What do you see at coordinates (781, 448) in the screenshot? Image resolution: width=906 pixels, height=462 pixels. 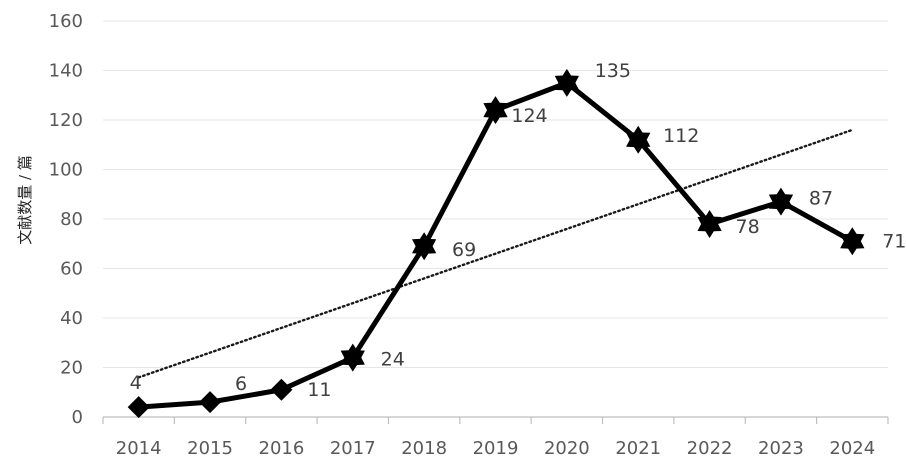 I see `x-tick-label: 2023` at bounding box center [781, 448].